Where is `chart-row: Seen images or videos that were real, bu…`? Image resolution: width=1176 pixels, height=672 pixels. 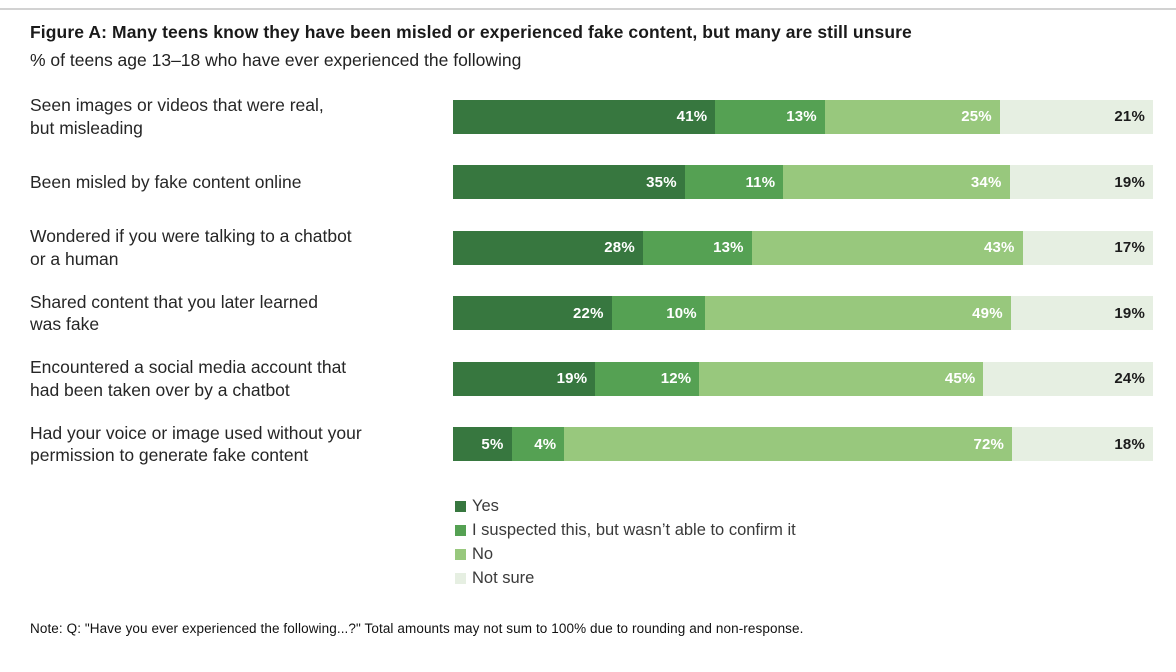 chart-row: Seen images or videos that were real, bu… is located at coordinates (588, 117).